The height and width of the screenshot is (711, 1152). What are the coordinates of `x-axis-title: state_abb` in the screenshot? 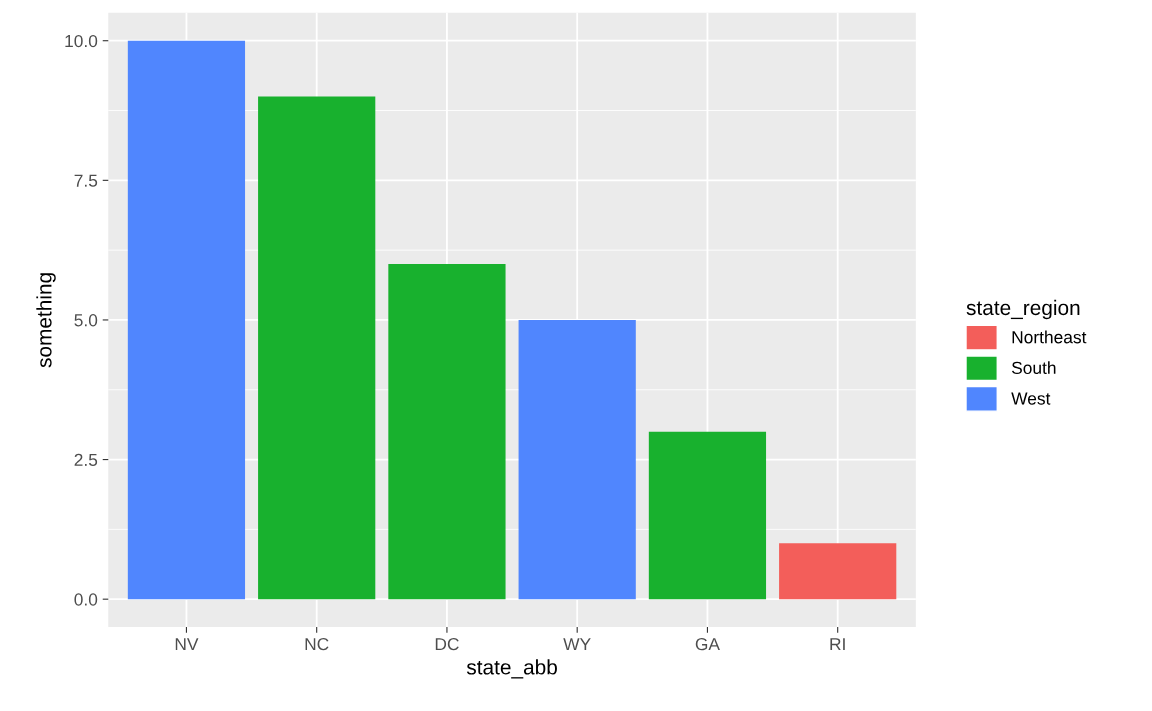 It's located at (511, 669).